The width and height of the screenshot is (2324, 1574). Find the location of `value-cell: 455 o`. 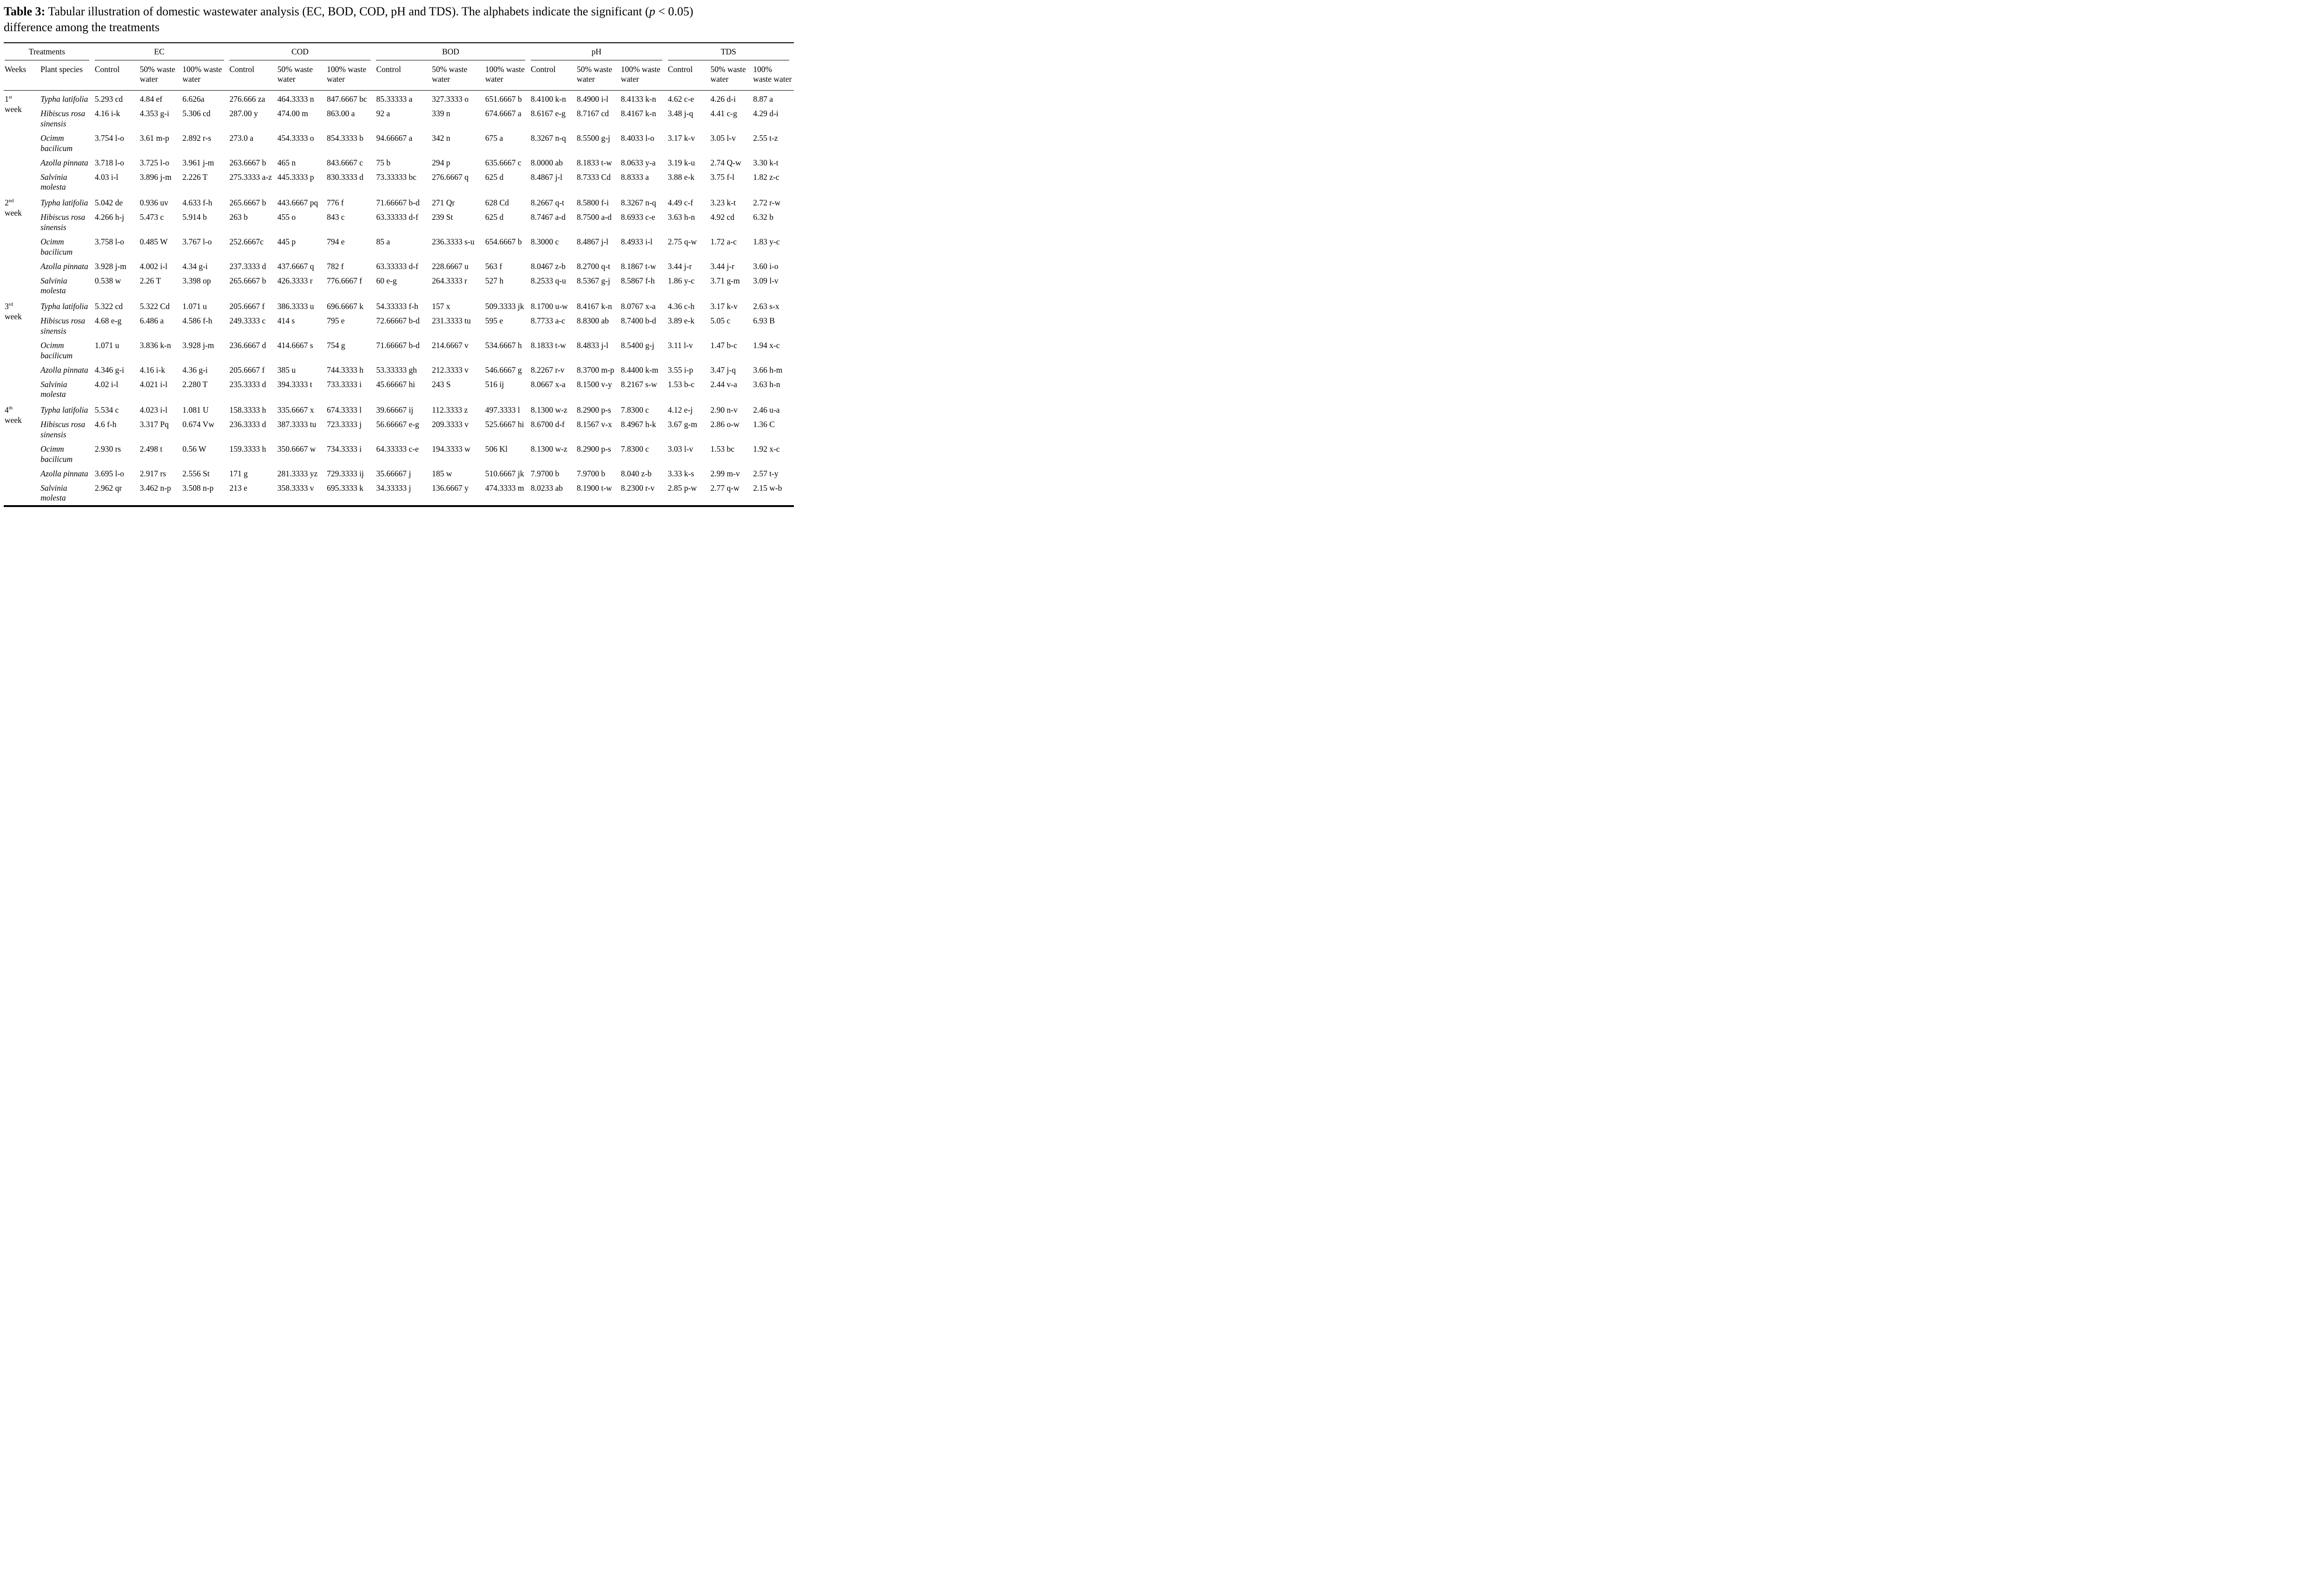

value-cell: 455 o is located at coordinates (286, 217).